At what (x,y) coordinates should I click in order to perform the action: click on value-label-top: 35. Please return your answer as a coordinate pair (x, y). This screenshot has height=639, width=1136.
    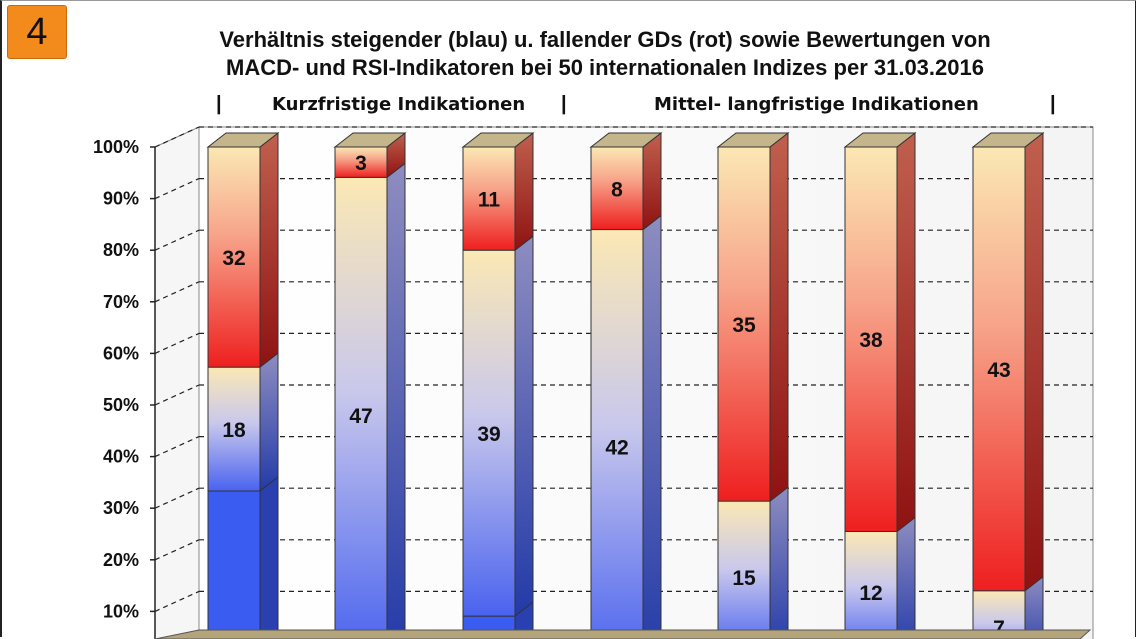
    Looking at the image, I should click on (744, 325).